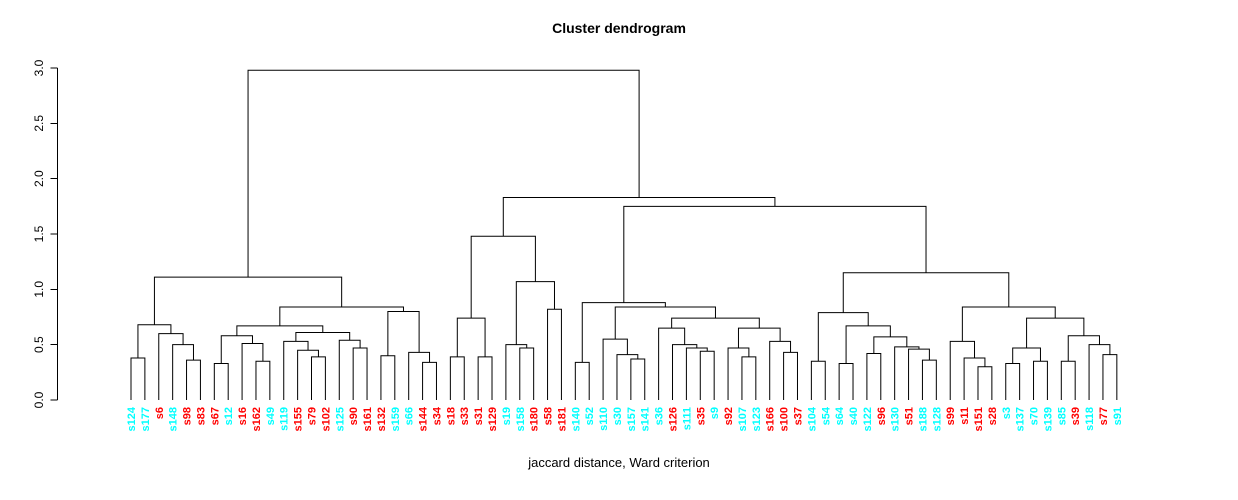 The image size is (1238, 500). Describe the element at coordinates (674, 419) in the screenshot. I see `leaf-label: s126` at that location.